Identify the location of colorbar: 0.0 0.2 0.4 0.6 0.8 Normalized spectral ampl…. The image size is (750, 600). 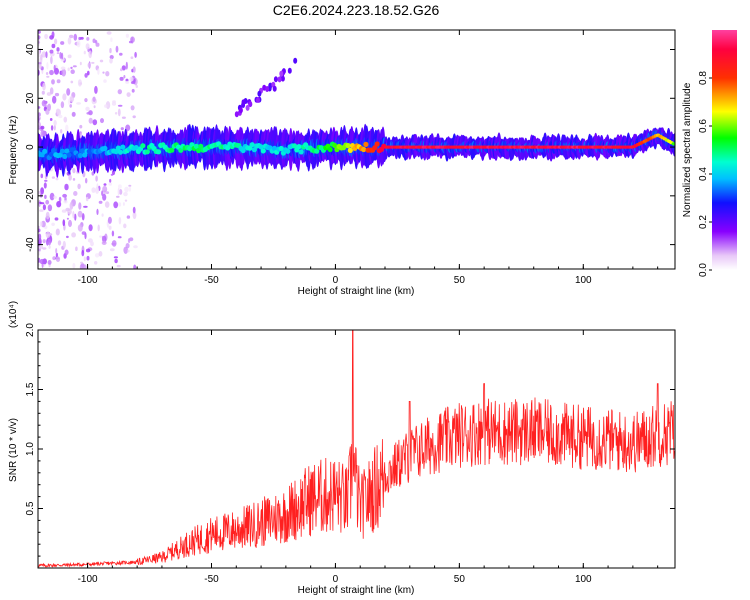
(709, 153).